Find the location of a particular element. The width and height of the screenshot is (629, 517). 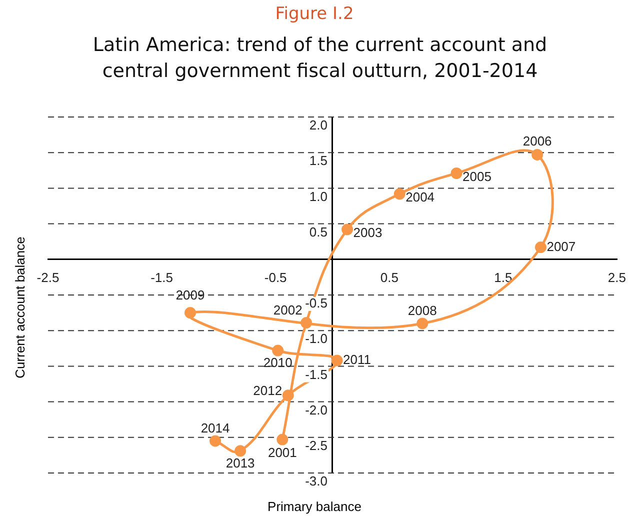

y-tick-label: -2.0 is located at coordinates (316, 410).